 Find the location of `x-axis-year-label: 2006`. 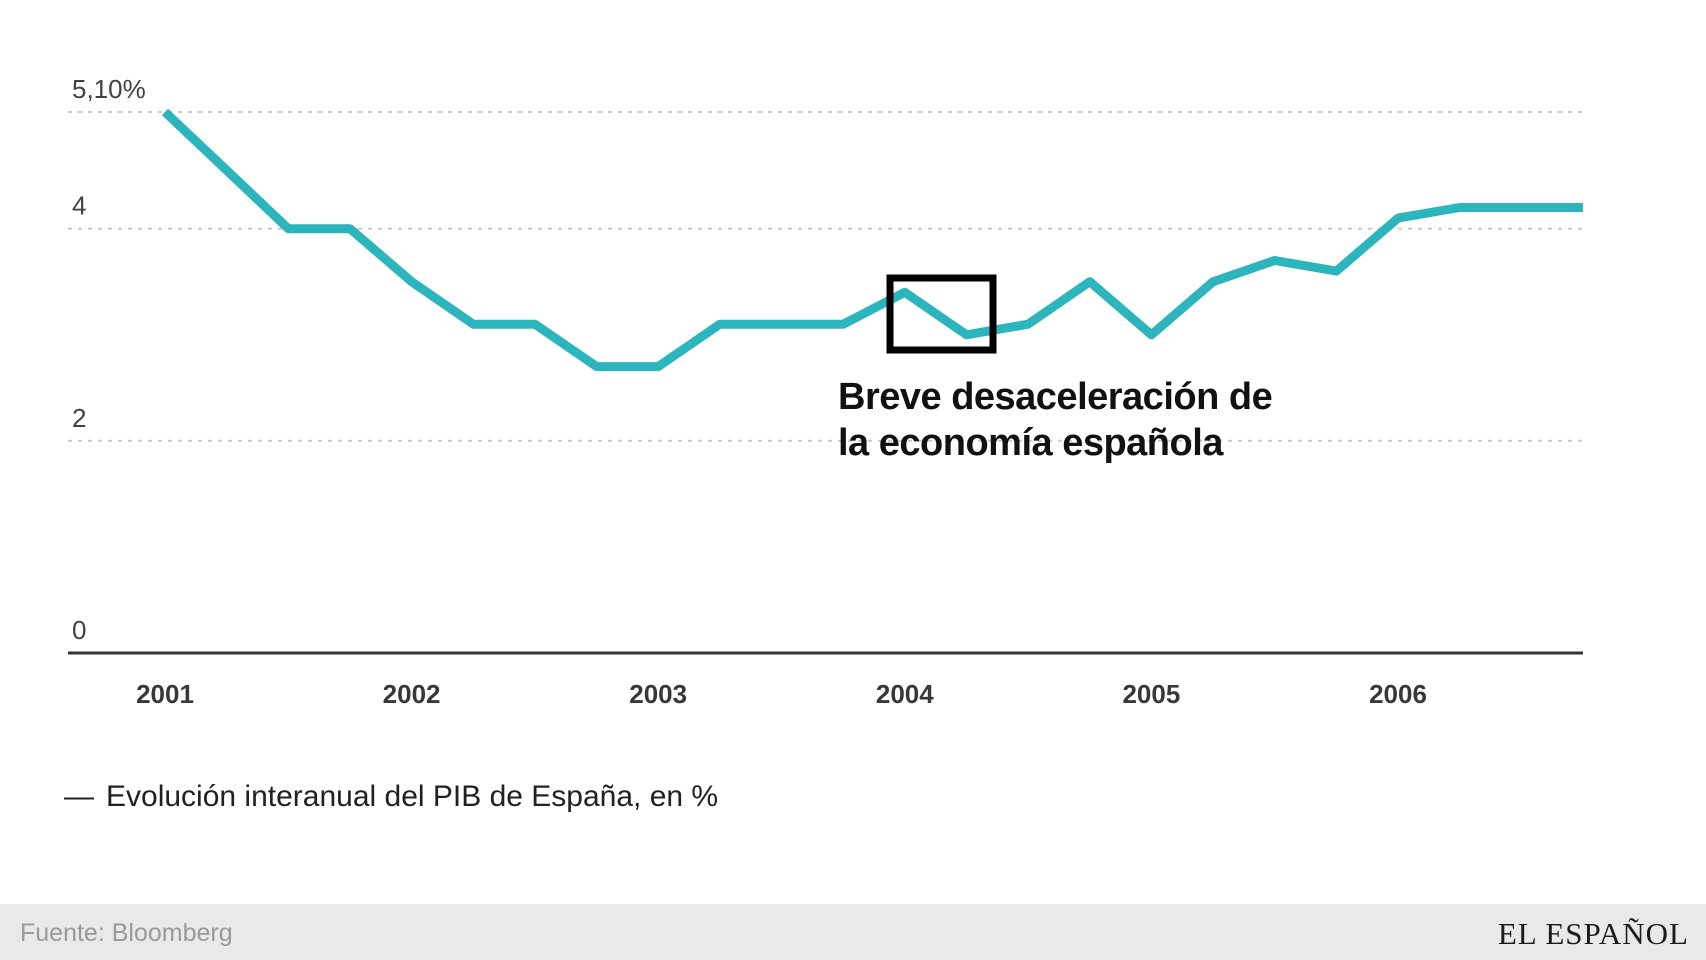

x-axis-year-label: 2006 is located at coordinates (1398, 694).